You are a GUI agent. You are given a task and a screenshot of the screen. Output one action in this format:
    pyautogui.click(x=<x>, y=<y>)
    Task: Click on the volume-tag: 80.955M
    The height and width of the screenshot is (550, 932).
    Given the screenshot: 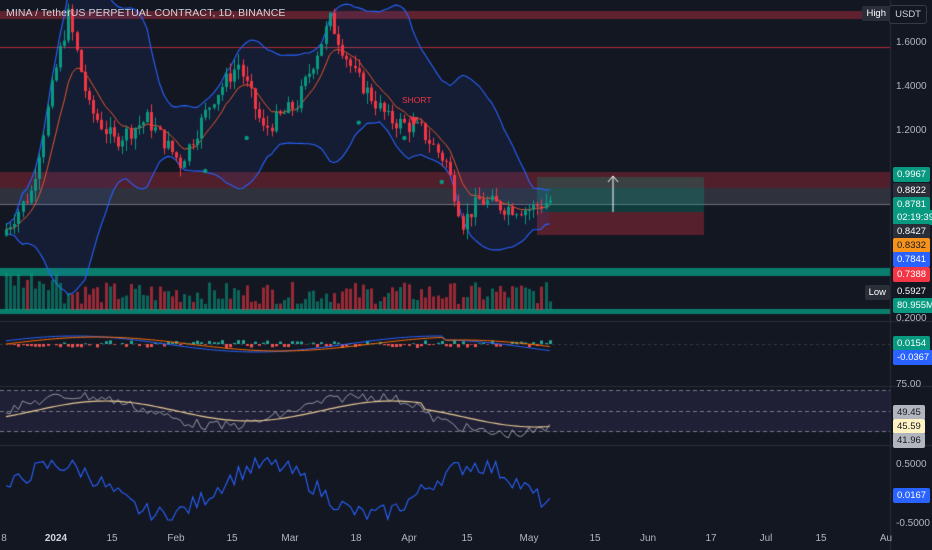 What is the action you would take?
    pyautogui.click(x=912, y=305)
    